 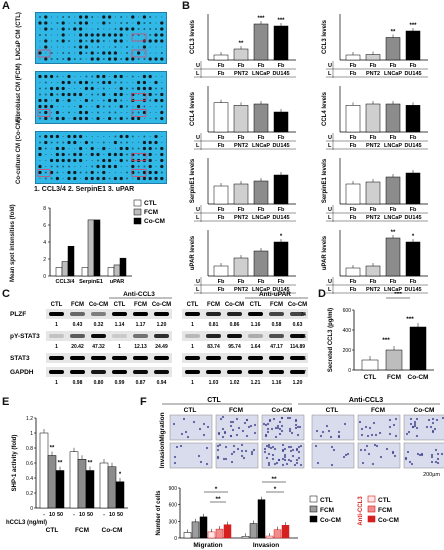 I want to click on legend-swatch, so click(x=313, y=509).